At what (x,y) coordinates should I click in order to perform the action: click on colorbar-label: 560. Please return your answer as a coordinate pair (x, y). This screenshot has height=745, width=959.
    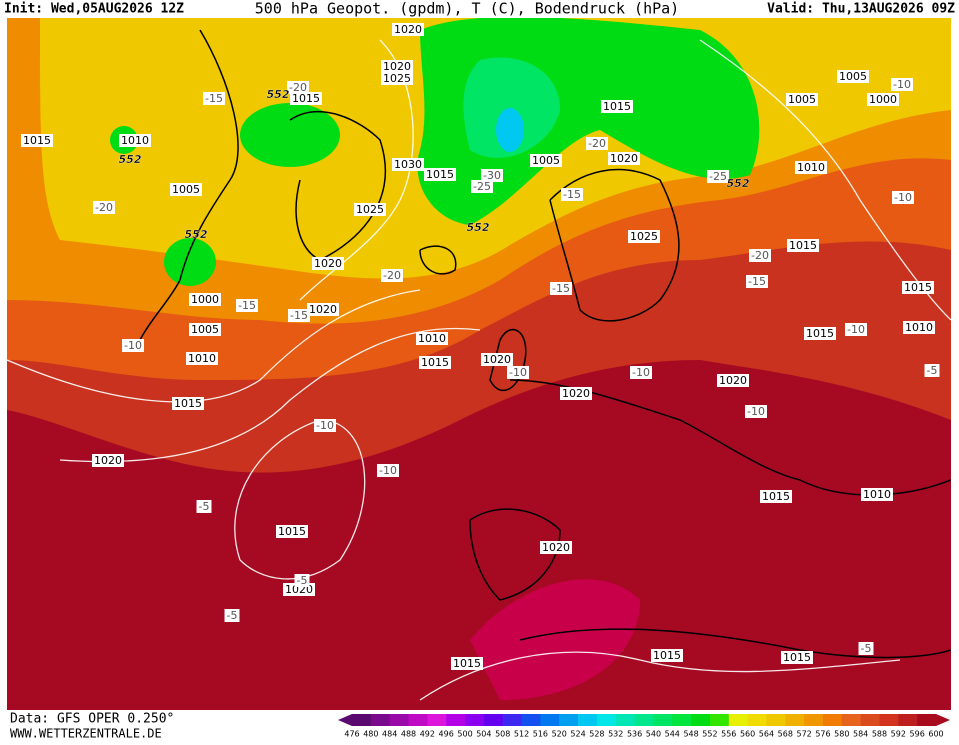
    Looking at the image, I should click on (747, 734).